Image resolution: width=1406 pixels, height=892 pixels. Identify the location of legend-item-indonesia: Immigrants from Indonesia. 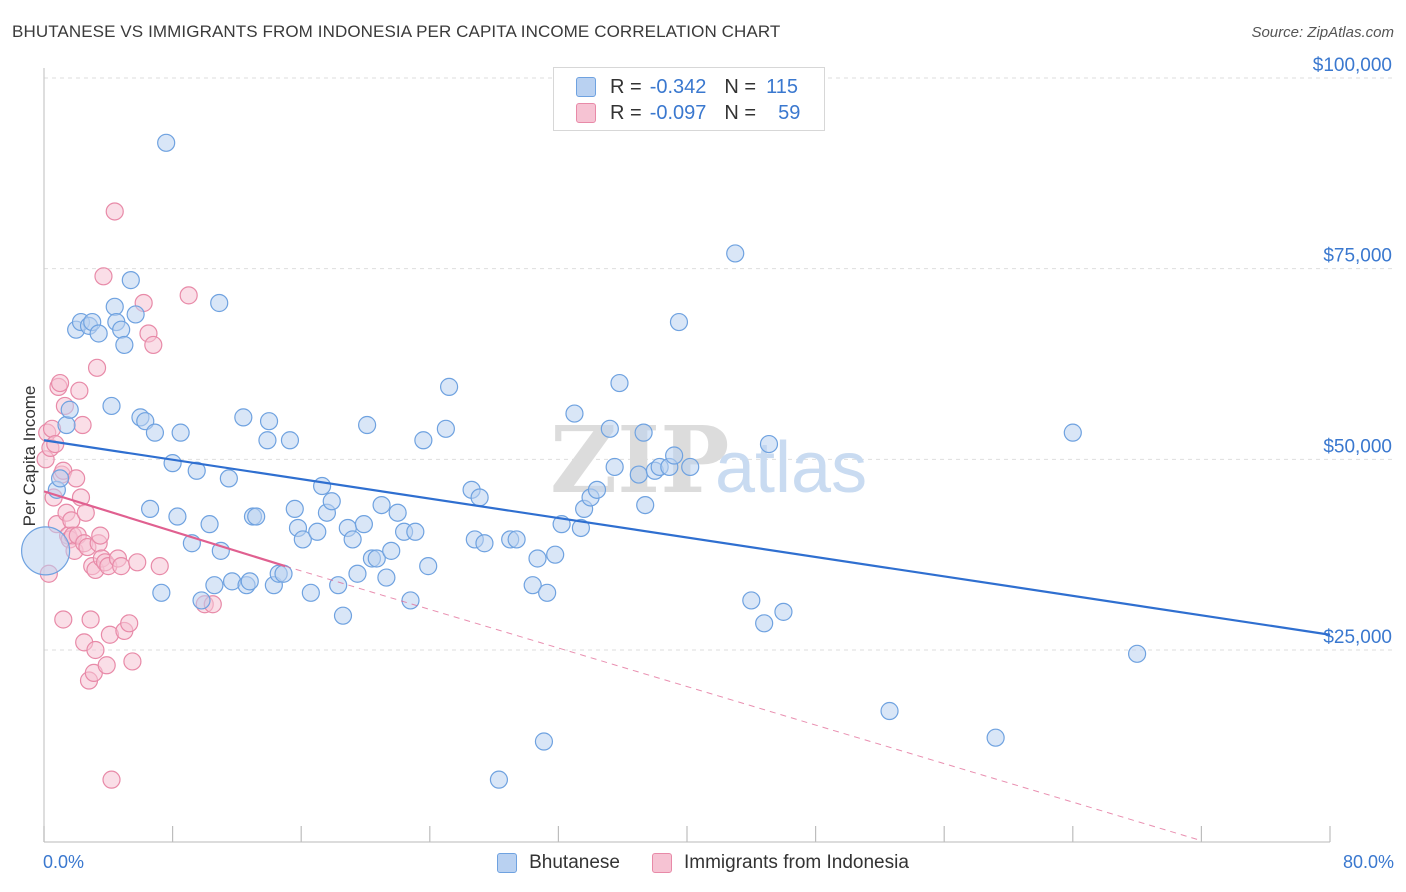
(780, 863).